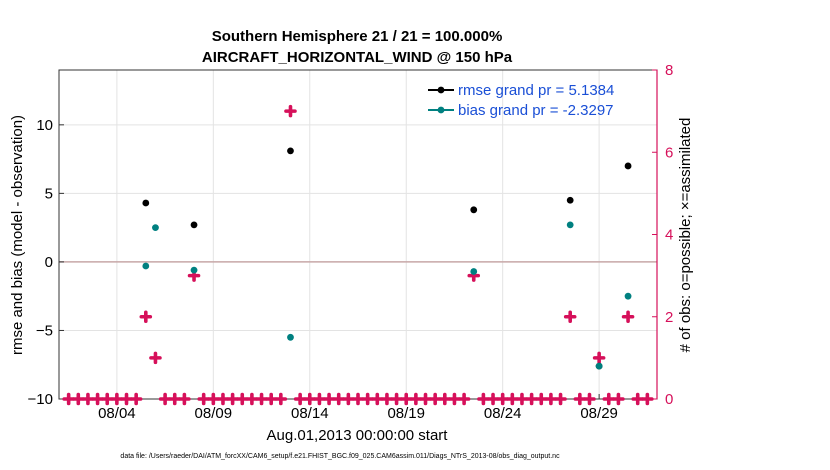 The image size is (830, 470). I want to click on x-tick-label: 08/09, so click(214, 413).